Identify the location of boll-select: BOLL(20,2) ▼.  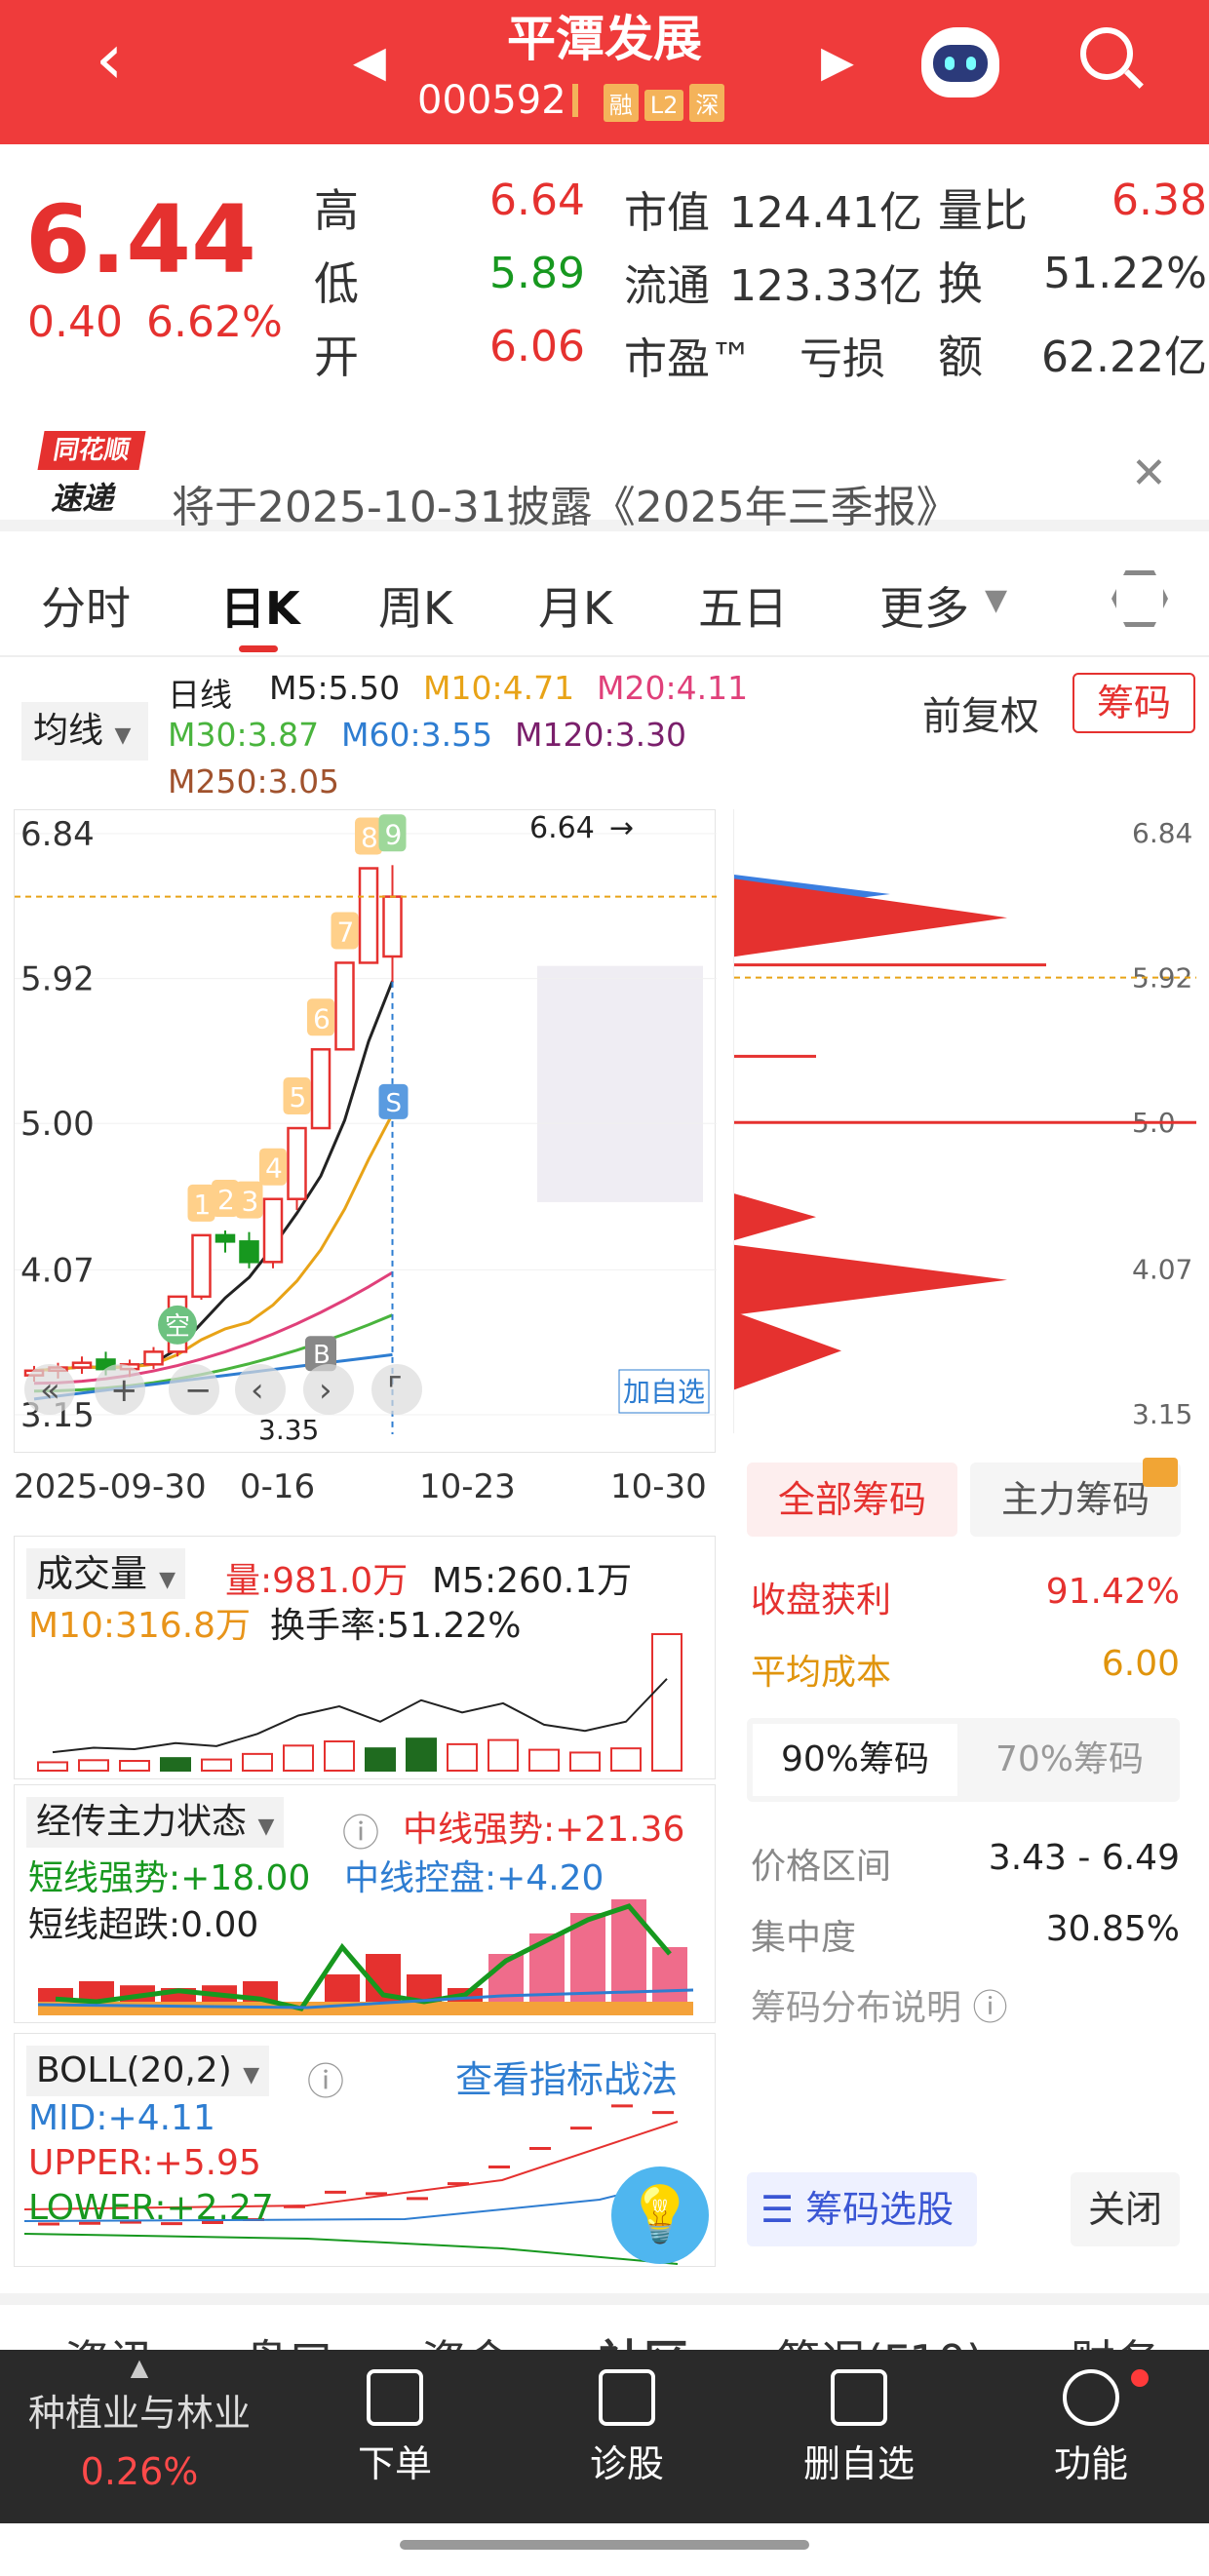
(148, 2071).